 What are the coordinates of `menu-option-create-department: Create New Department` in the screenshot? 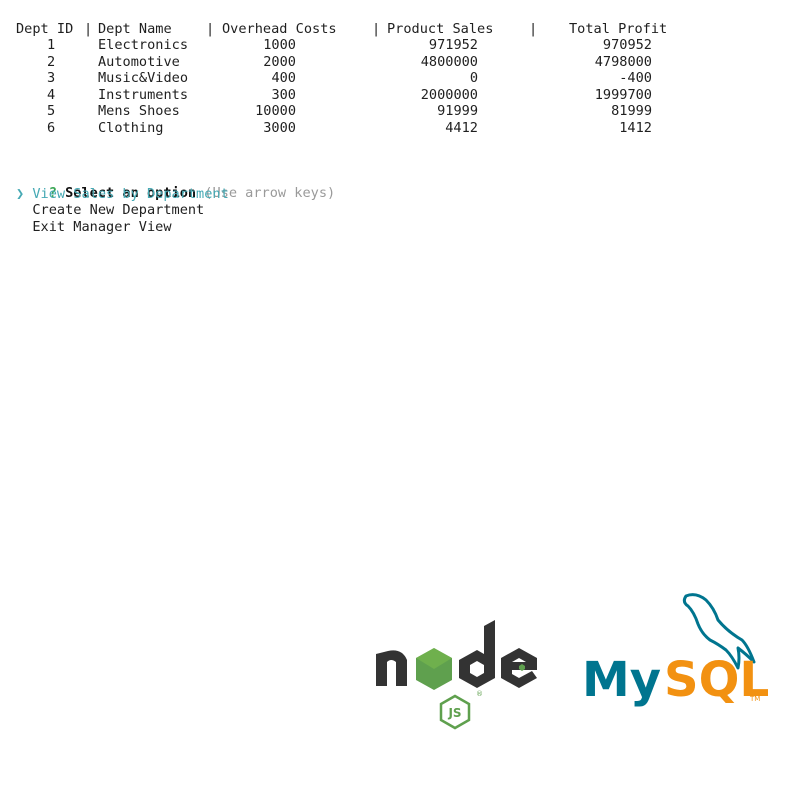 It's located at (110, 210).